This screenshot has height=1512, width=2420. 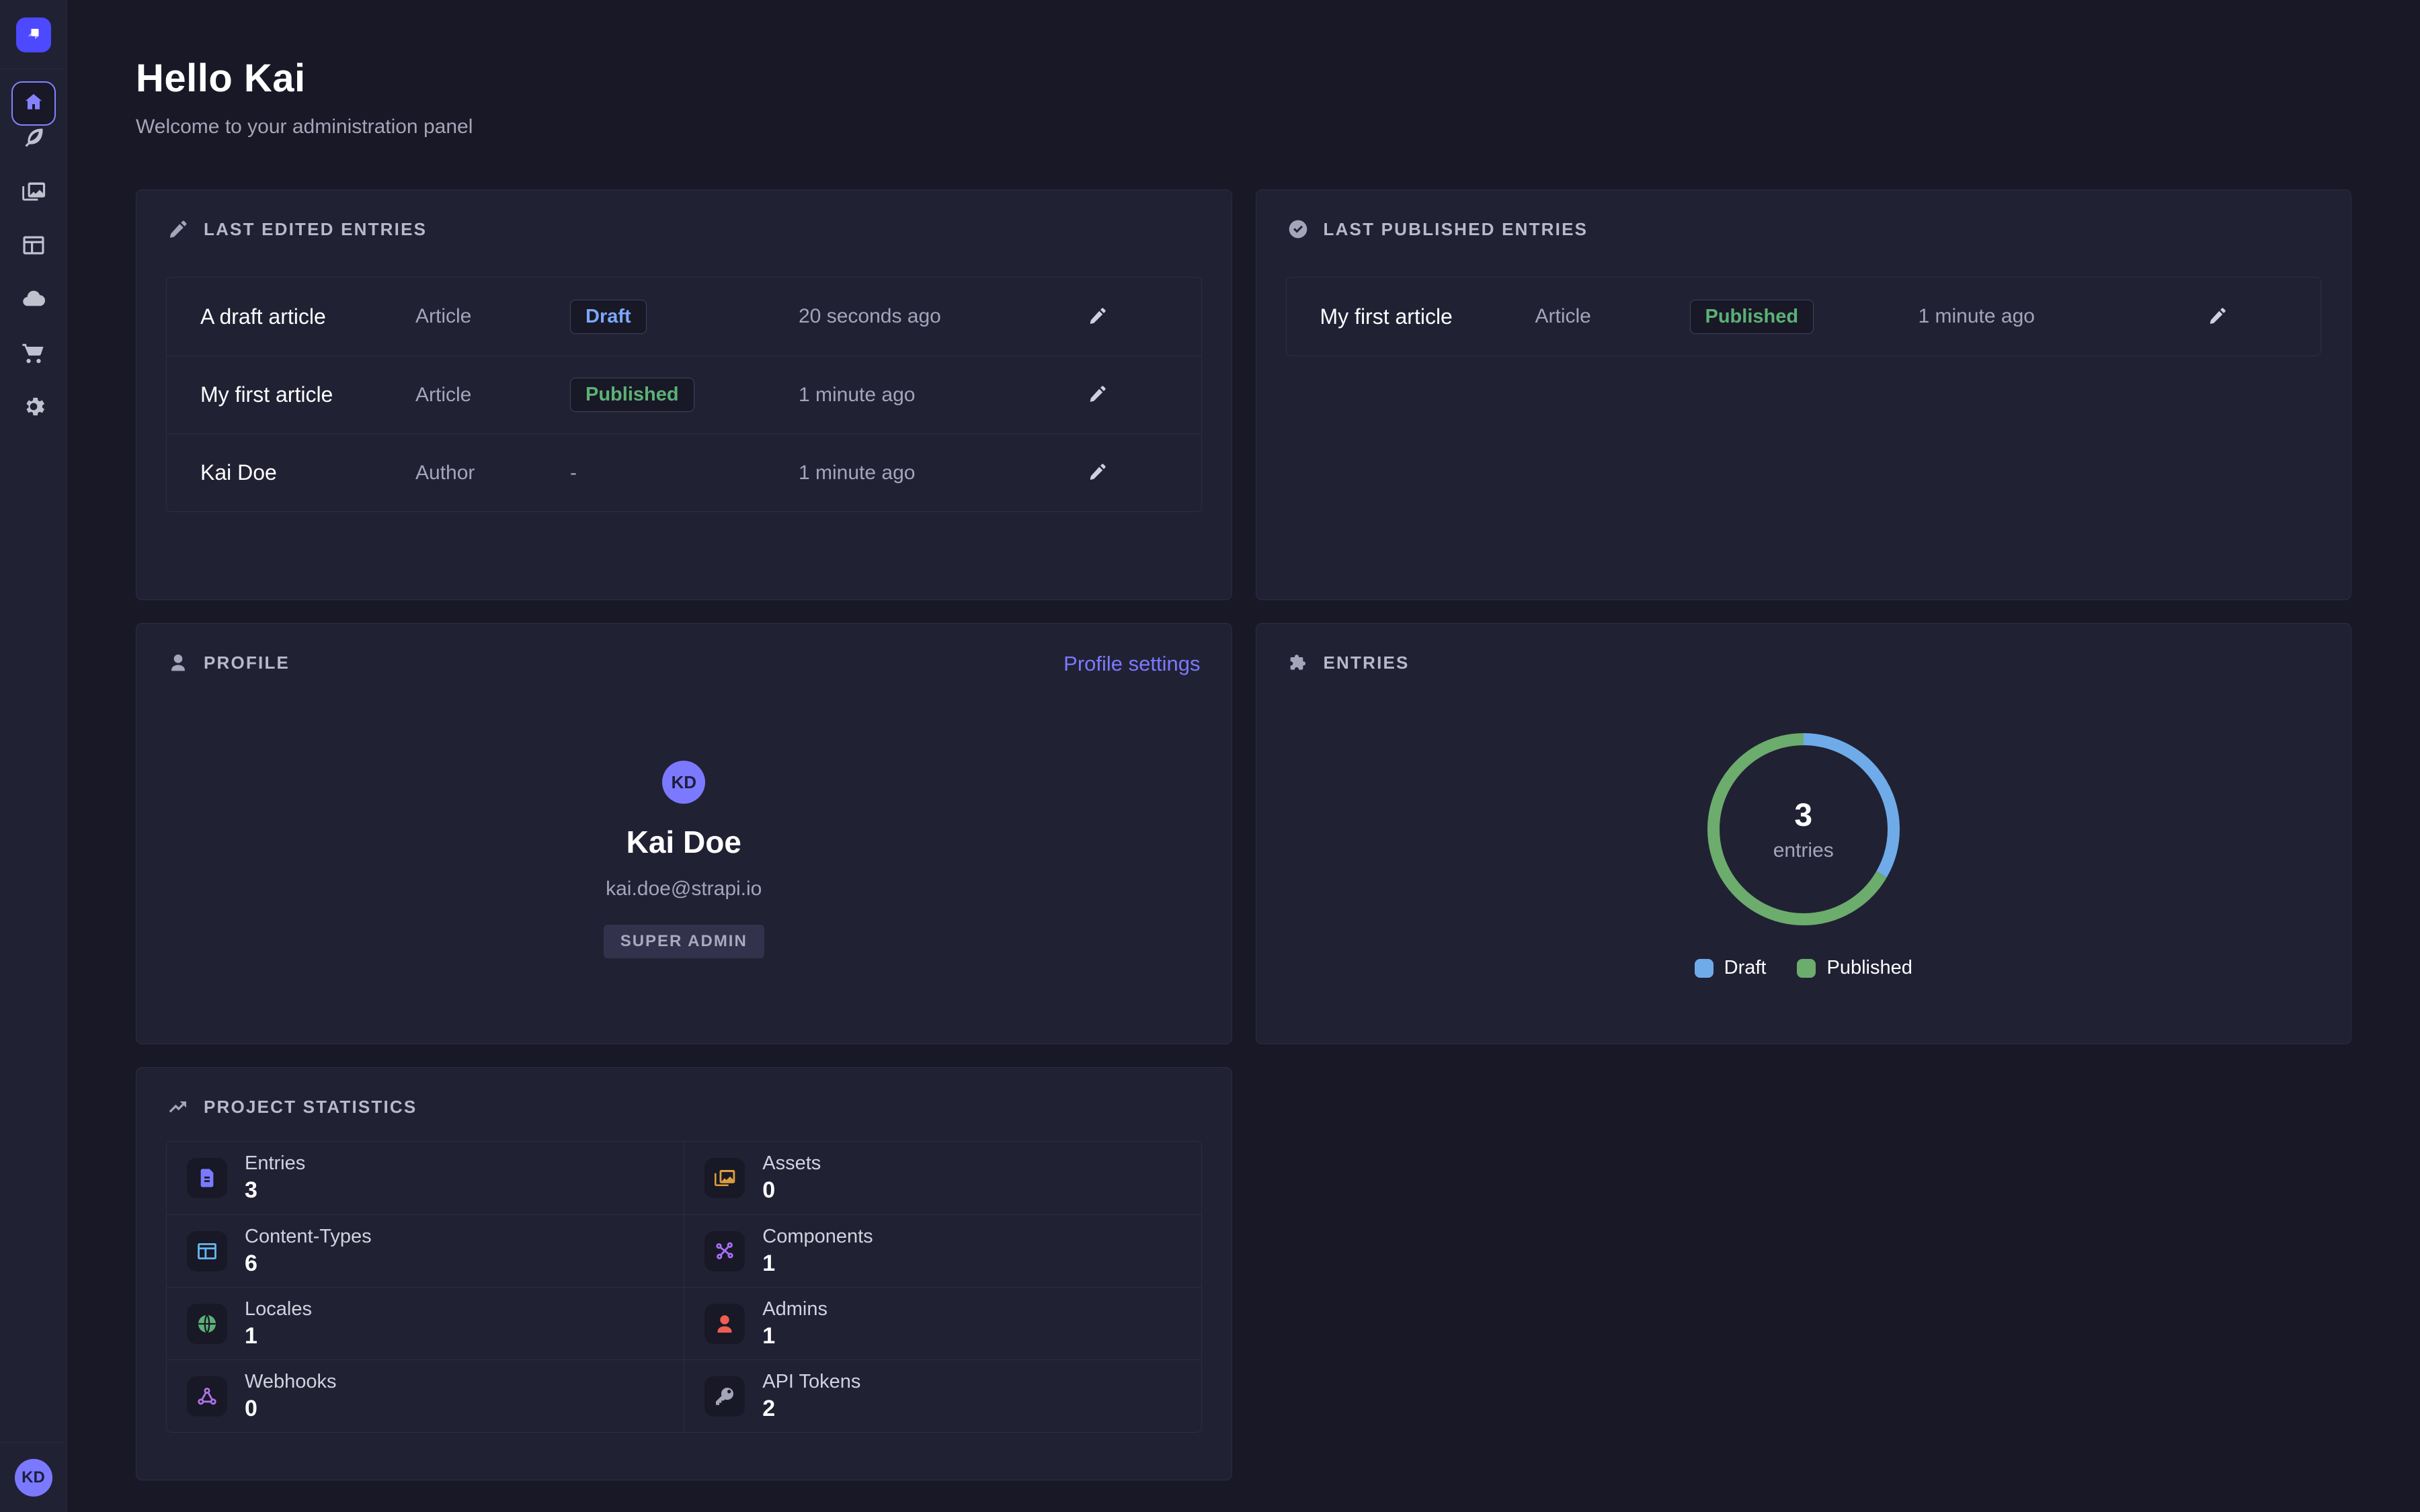 I want to click on strapi-logo, so click(x=33, y=34).